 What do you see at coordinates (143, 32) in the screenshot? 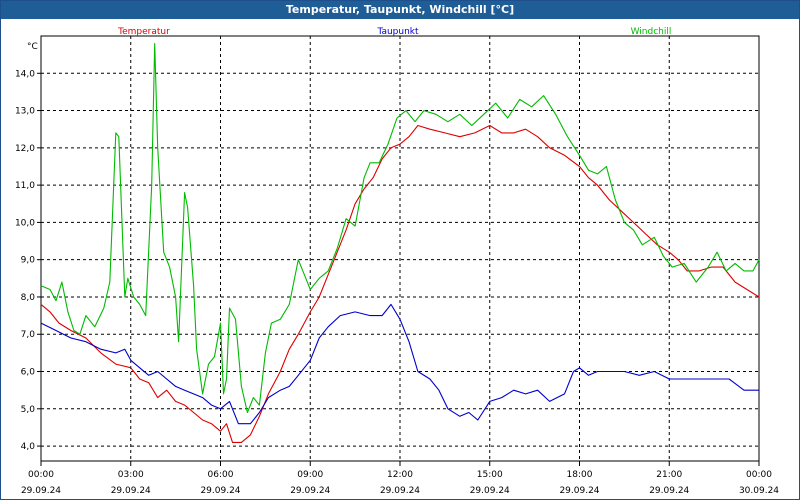
I see `legend-label-temperatur: Temperatur` at bounding box center [143, 32].